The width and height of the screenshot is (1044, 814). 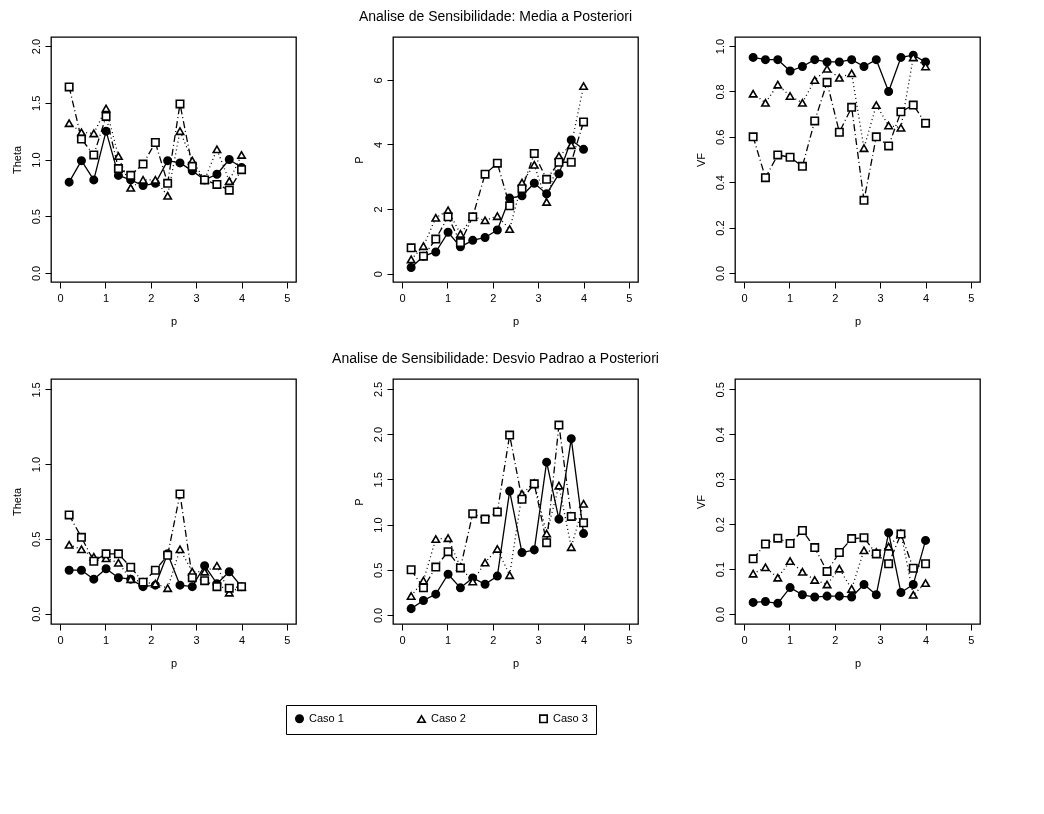 What do you see at coordinates (719, 570) in the screenshot?
I see `y-tick-label: 0.1` at bounding box center [719, 570].